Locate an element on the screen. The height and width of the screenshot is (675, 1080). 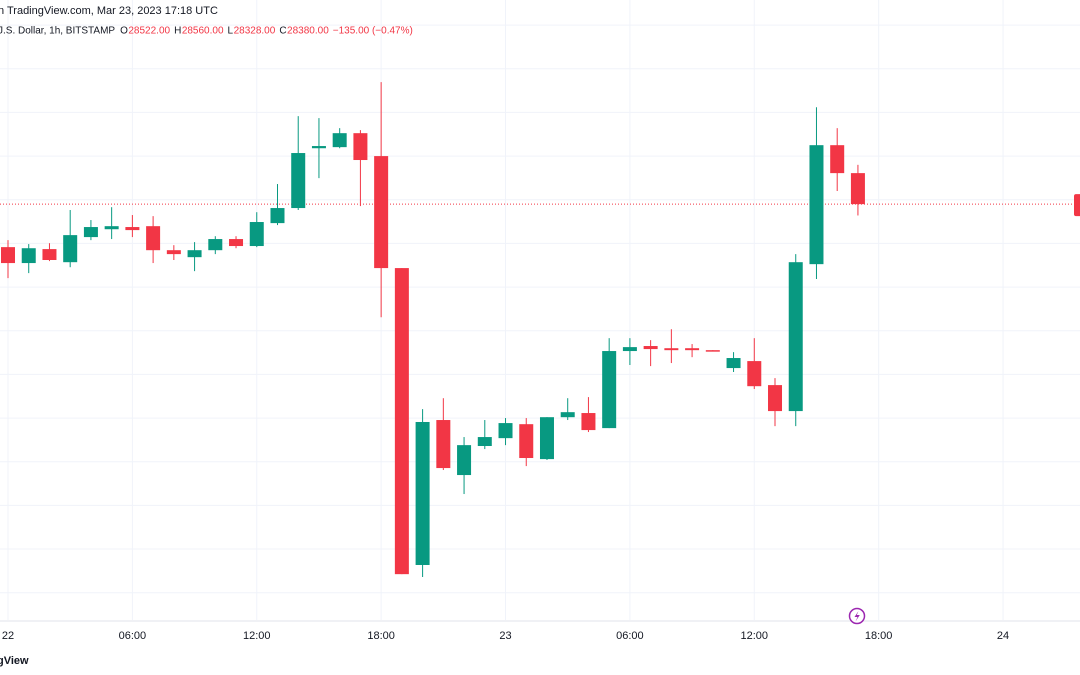
legend-ohlc-letter: L is located at coordinates (231, 31).